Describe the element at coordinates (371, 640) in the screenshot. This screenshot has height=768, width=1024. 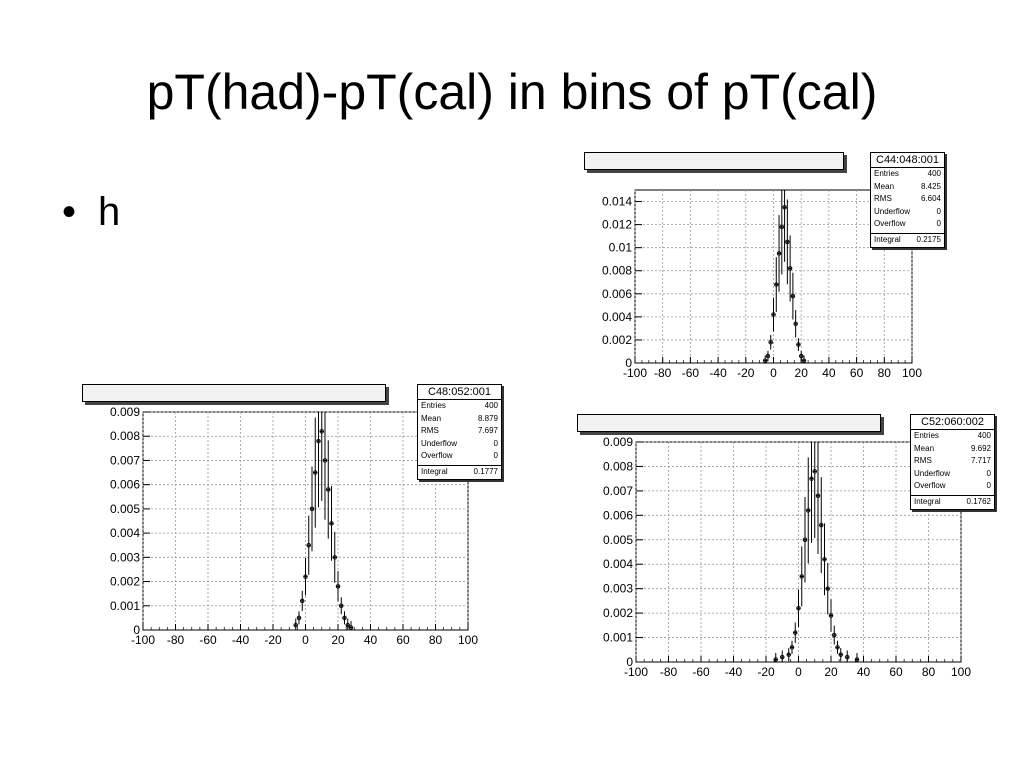
I see `x-tick-label: 40` at that location.